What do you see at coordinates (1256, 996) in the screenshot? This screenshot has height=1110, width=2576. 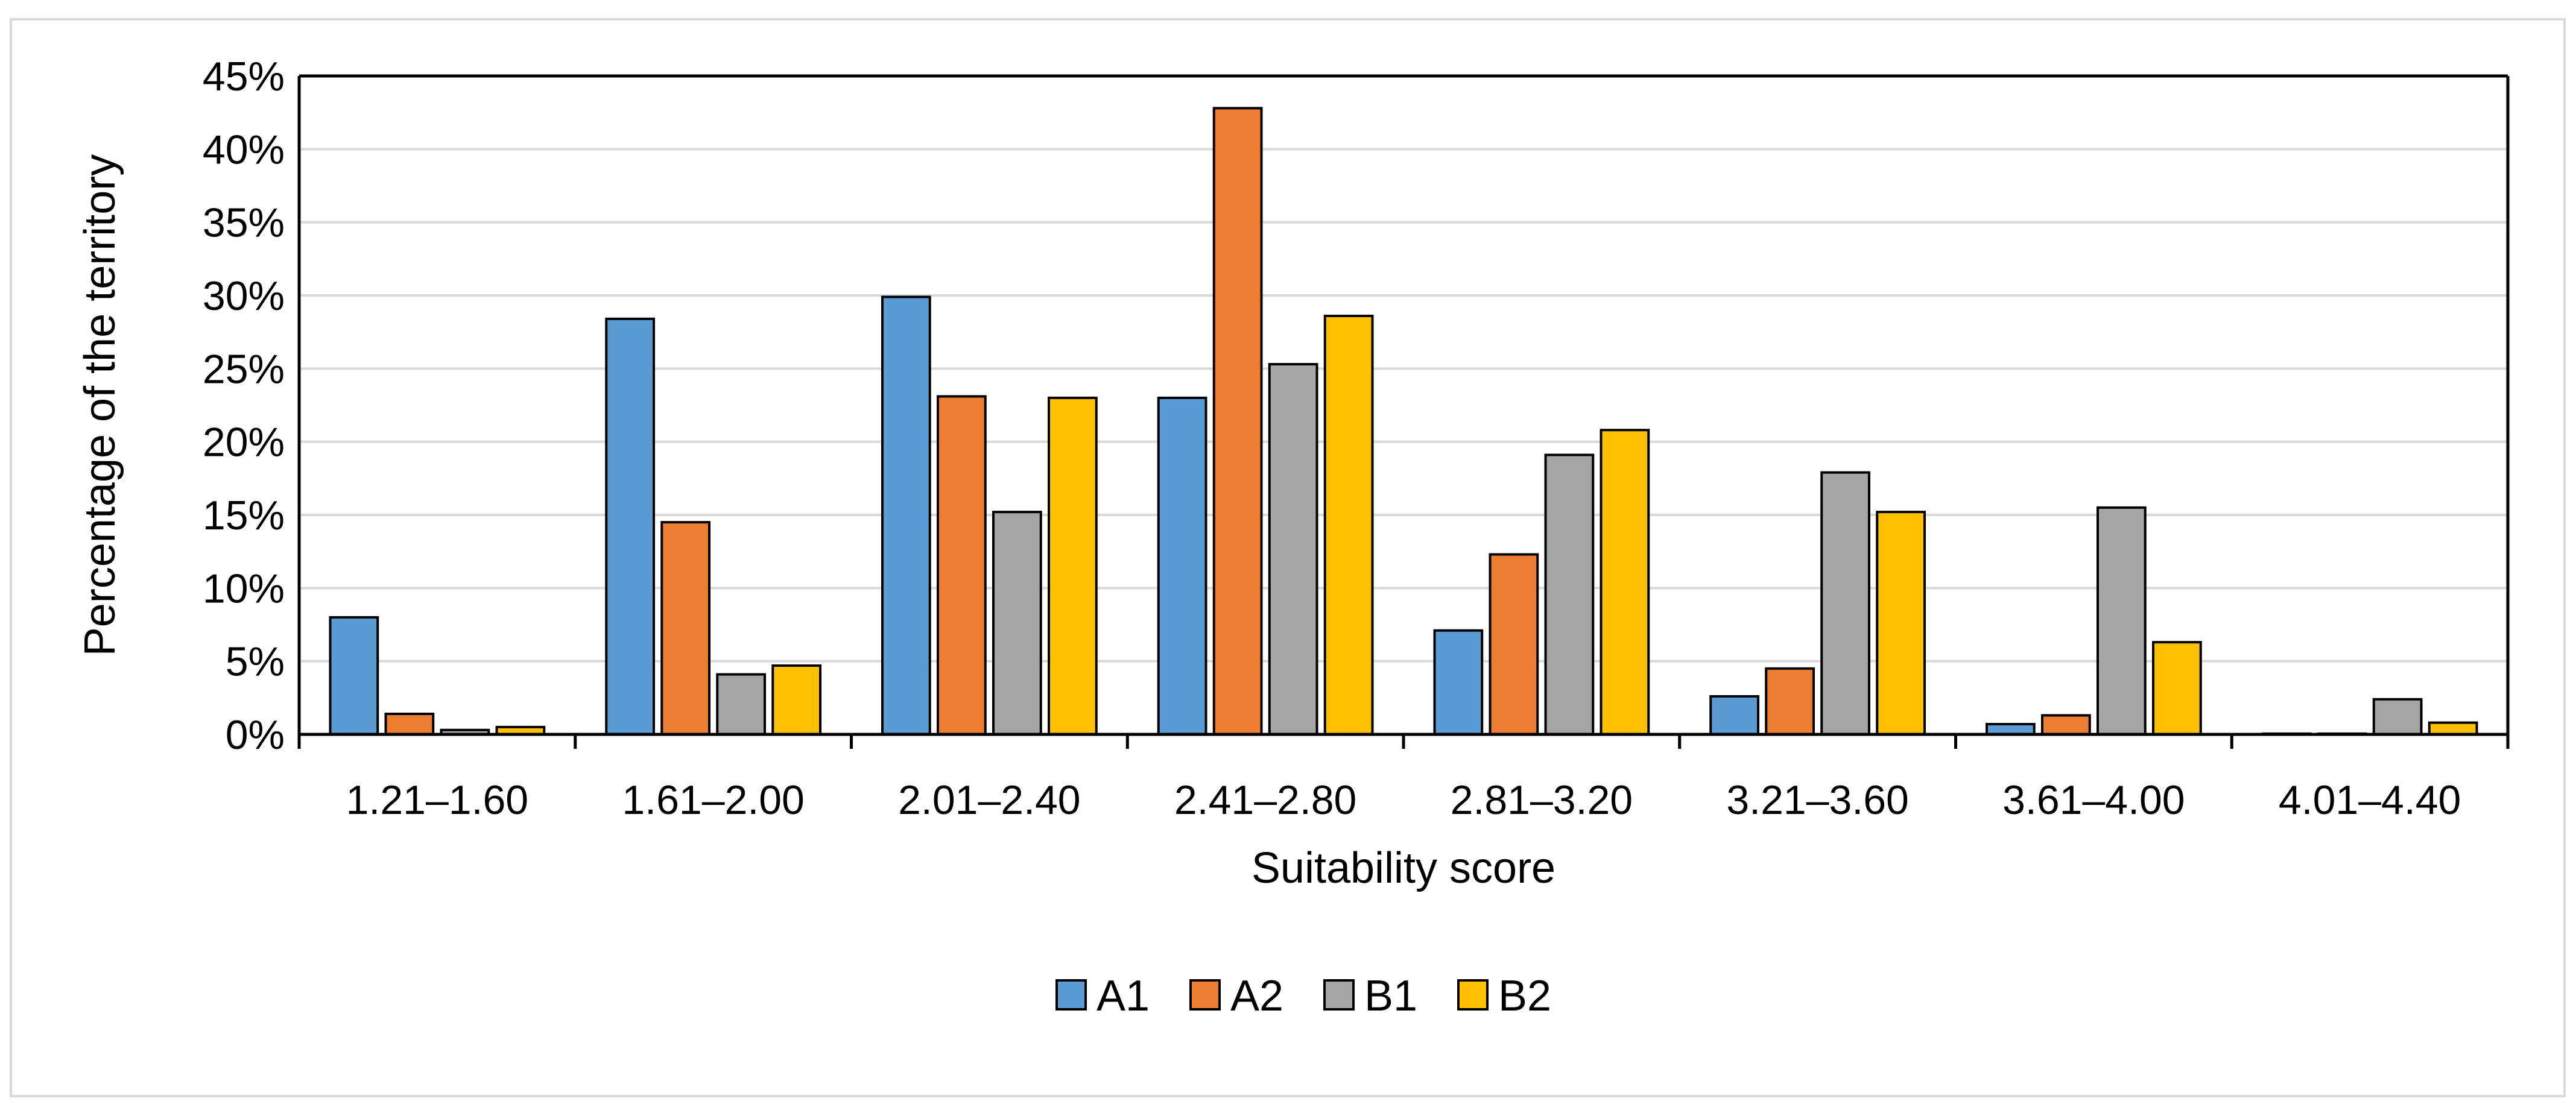 I see `legend-label-a2: A2` at bounding box center [1256, 996].